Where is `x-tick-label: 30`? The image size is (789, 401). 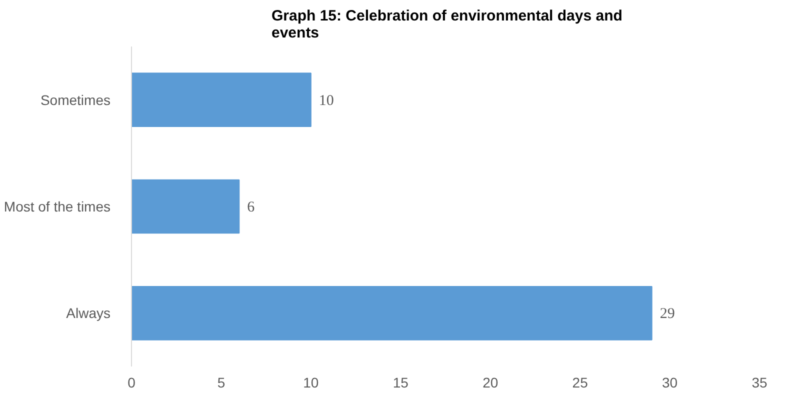 x-tick-label: 30 is located at coordinates (670, 382).